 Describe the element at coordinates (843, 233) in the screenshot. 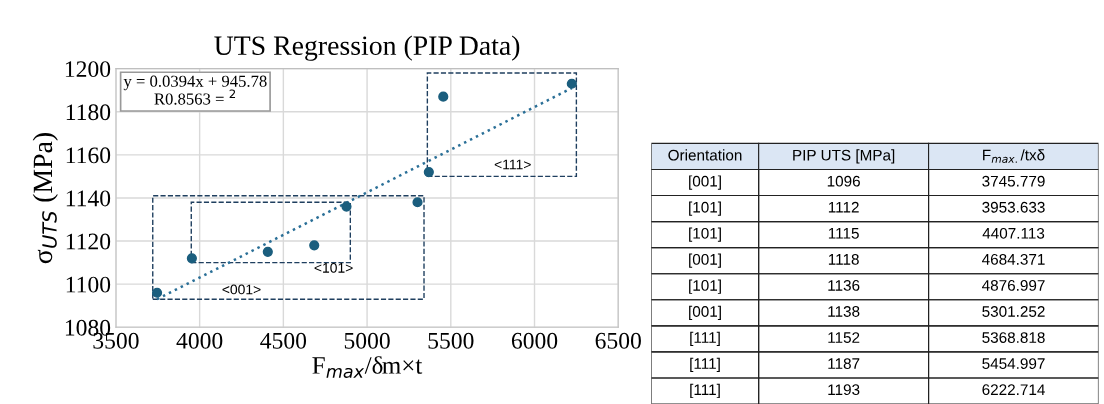

I see `data-label: 1115` at that location.